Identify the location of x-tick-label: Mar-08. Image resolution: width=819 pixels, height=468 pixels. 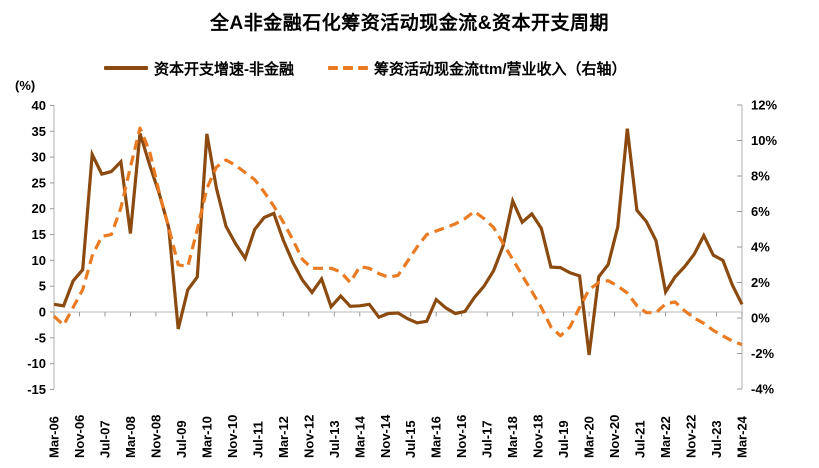
(130, 437).